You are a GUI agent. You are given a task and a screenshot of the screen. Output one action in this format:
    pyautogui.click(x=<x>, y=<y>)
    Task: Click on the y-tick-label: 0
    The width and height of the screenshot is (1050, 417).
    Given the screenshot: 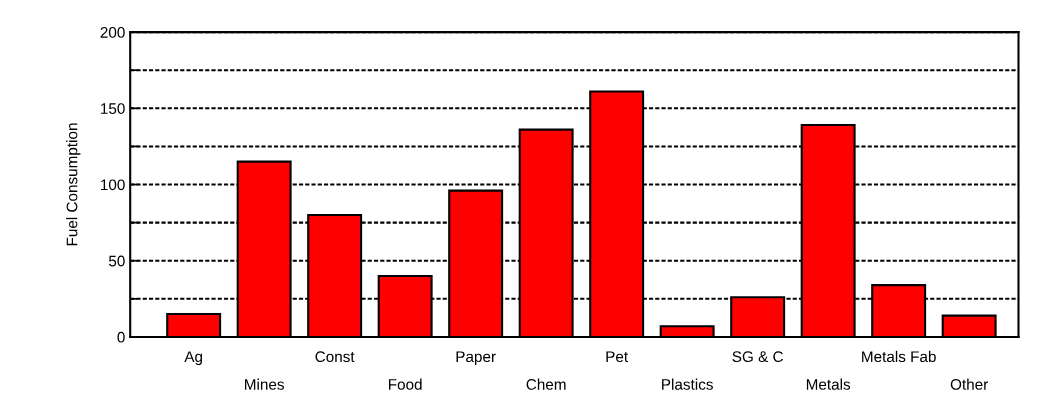 What is the action you would take?
    pyautogui.click(x=121, y=337)
    